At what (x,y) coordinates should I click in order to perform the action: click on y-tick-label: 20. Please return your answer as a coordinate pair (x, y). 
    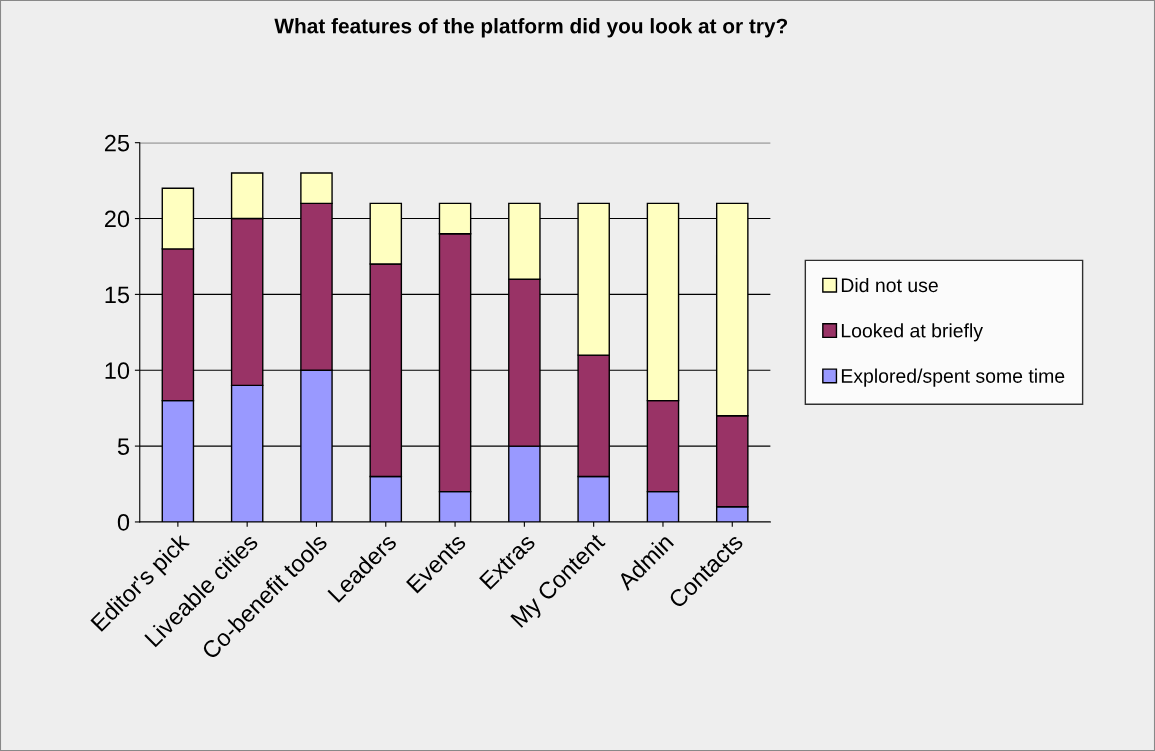
    Looking at the image, I should click on (117, 219).